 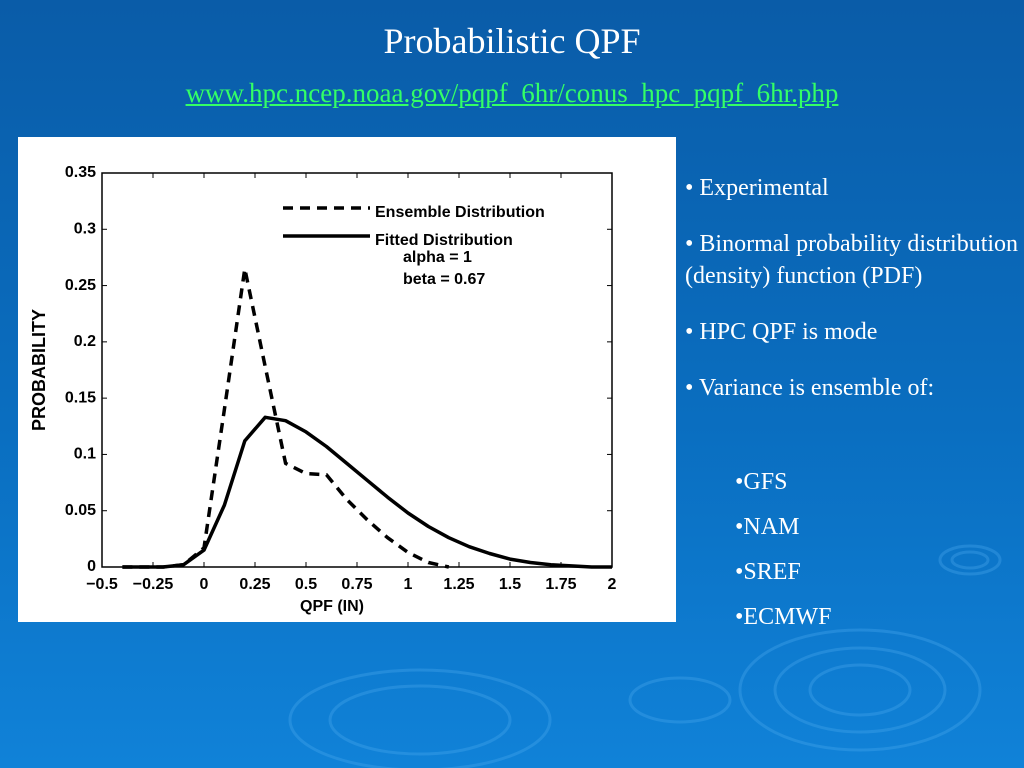 I want to click on x-tick-label: 0.25, so click(x=254, y=584).